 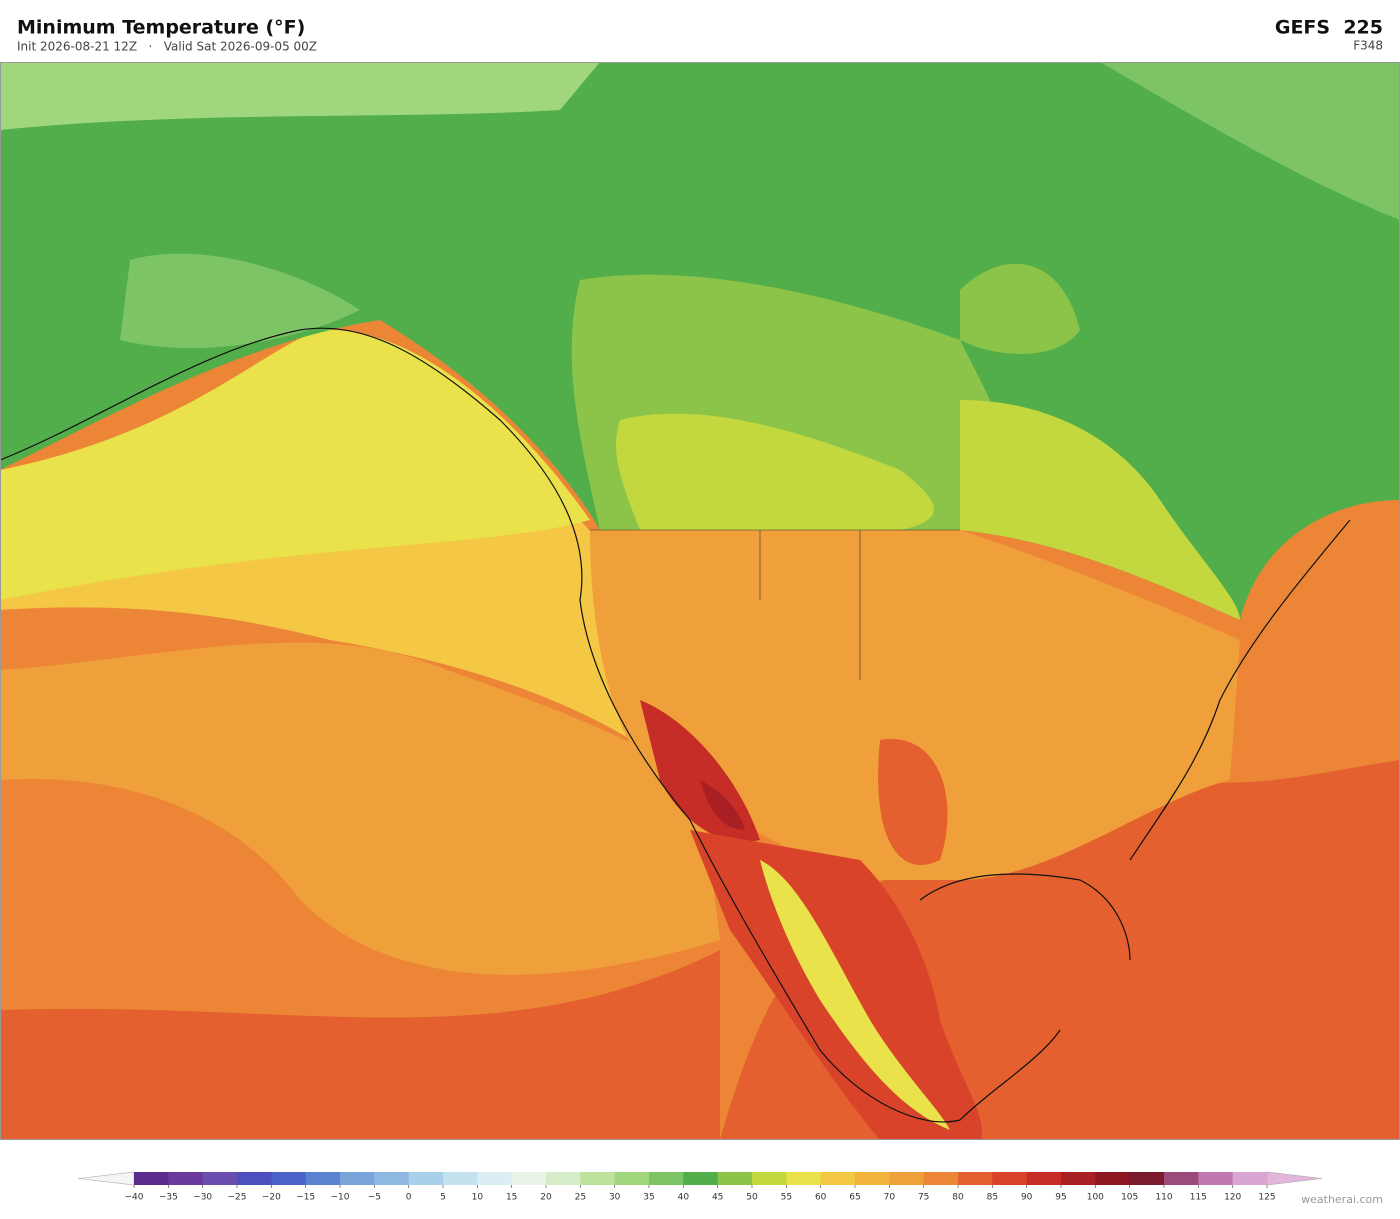 What do you see at coordinates (546, 1198) in the screenshot?
I see `colorbar-label: 20` at bounding box center [546, 1198].